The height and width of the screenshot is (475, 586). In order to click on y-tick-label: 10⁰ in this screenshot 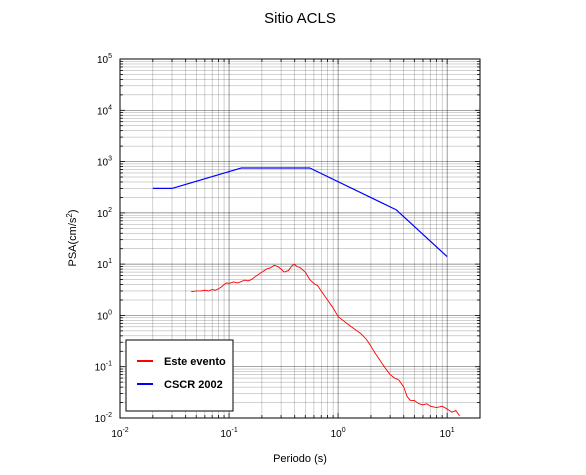, I will do `click(104, 315)`.